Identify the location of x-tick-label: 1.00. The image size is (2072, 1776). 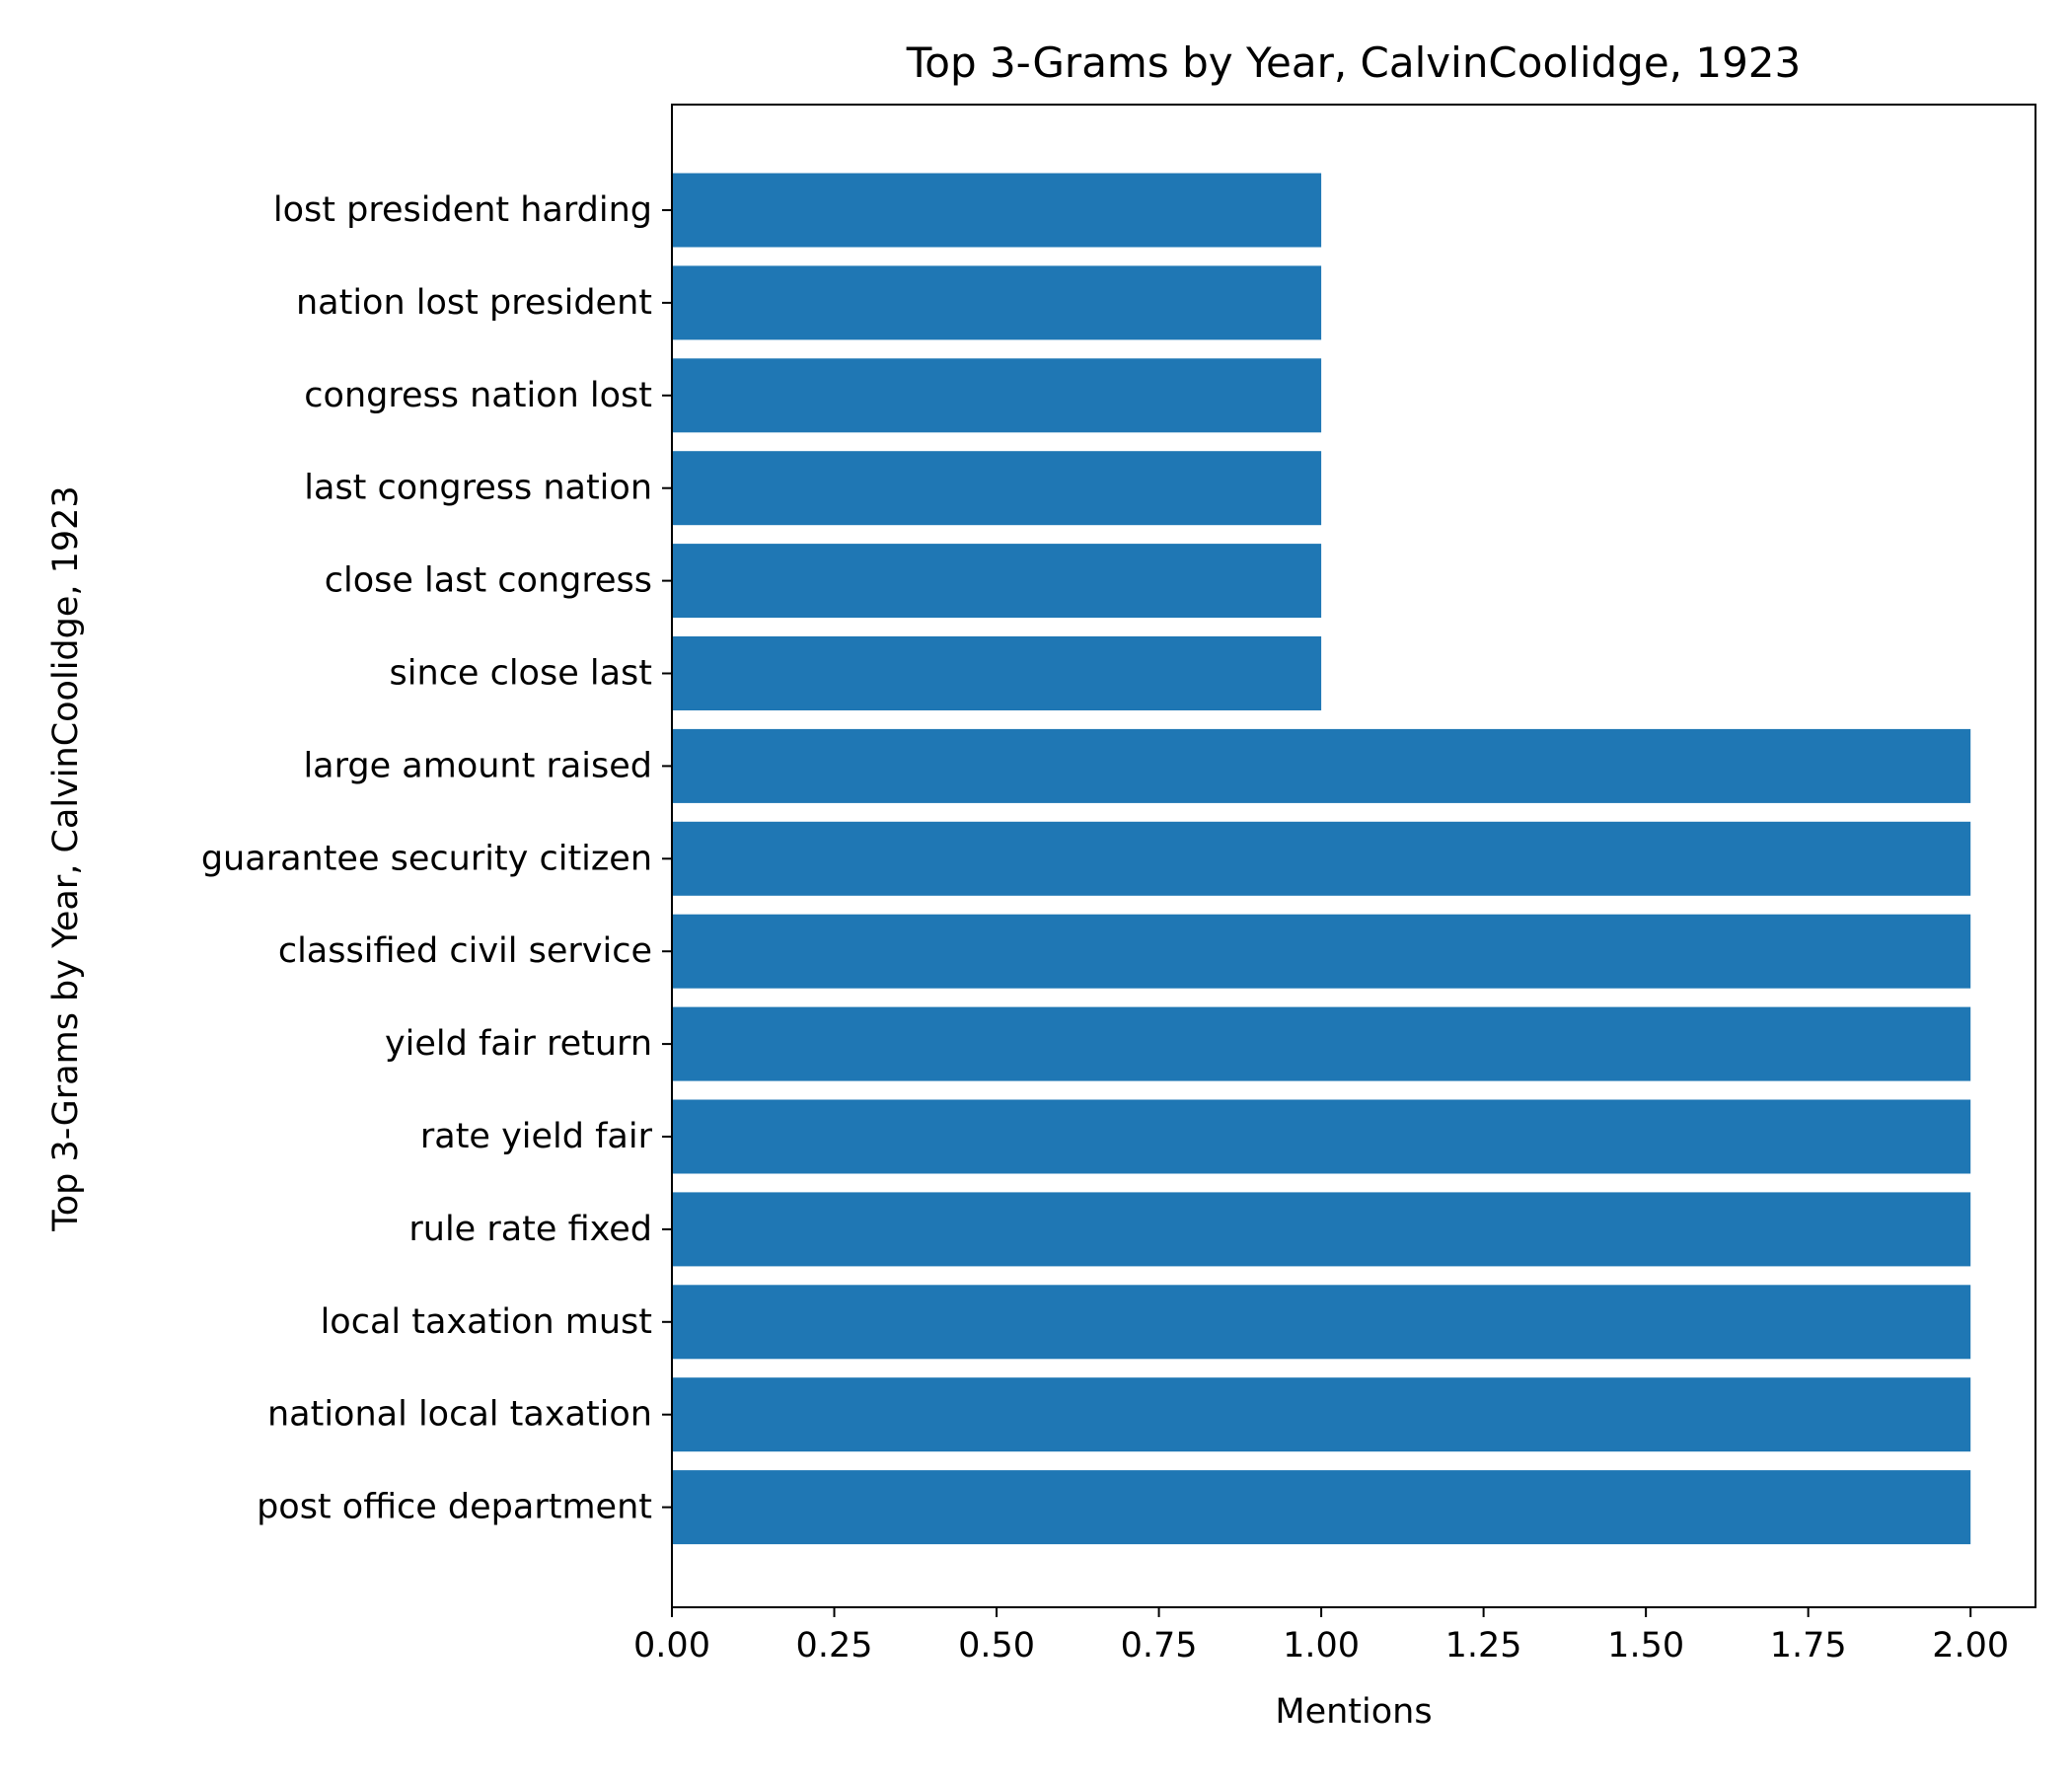
(1321, 1646).